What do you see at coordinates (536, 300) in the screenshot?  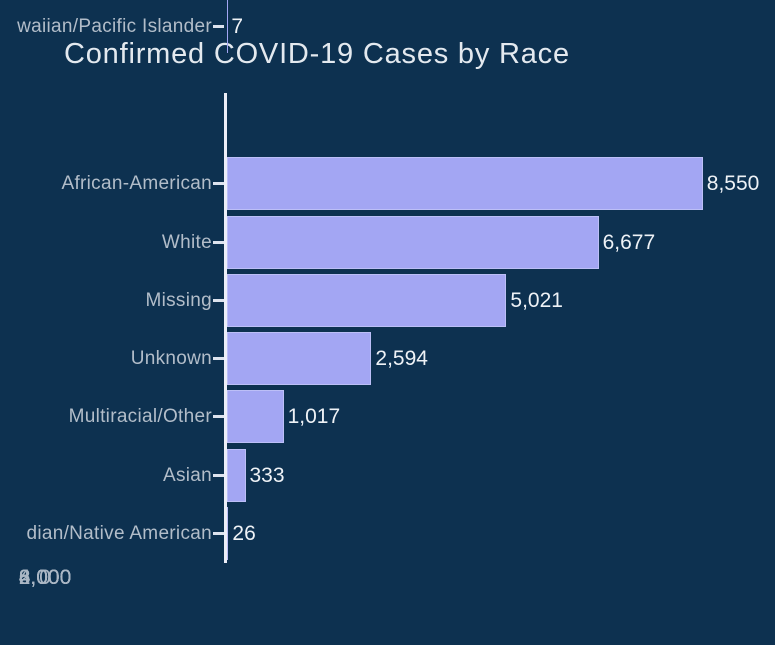 I see `value-label: 5,021` at bounding box center [536, 300].